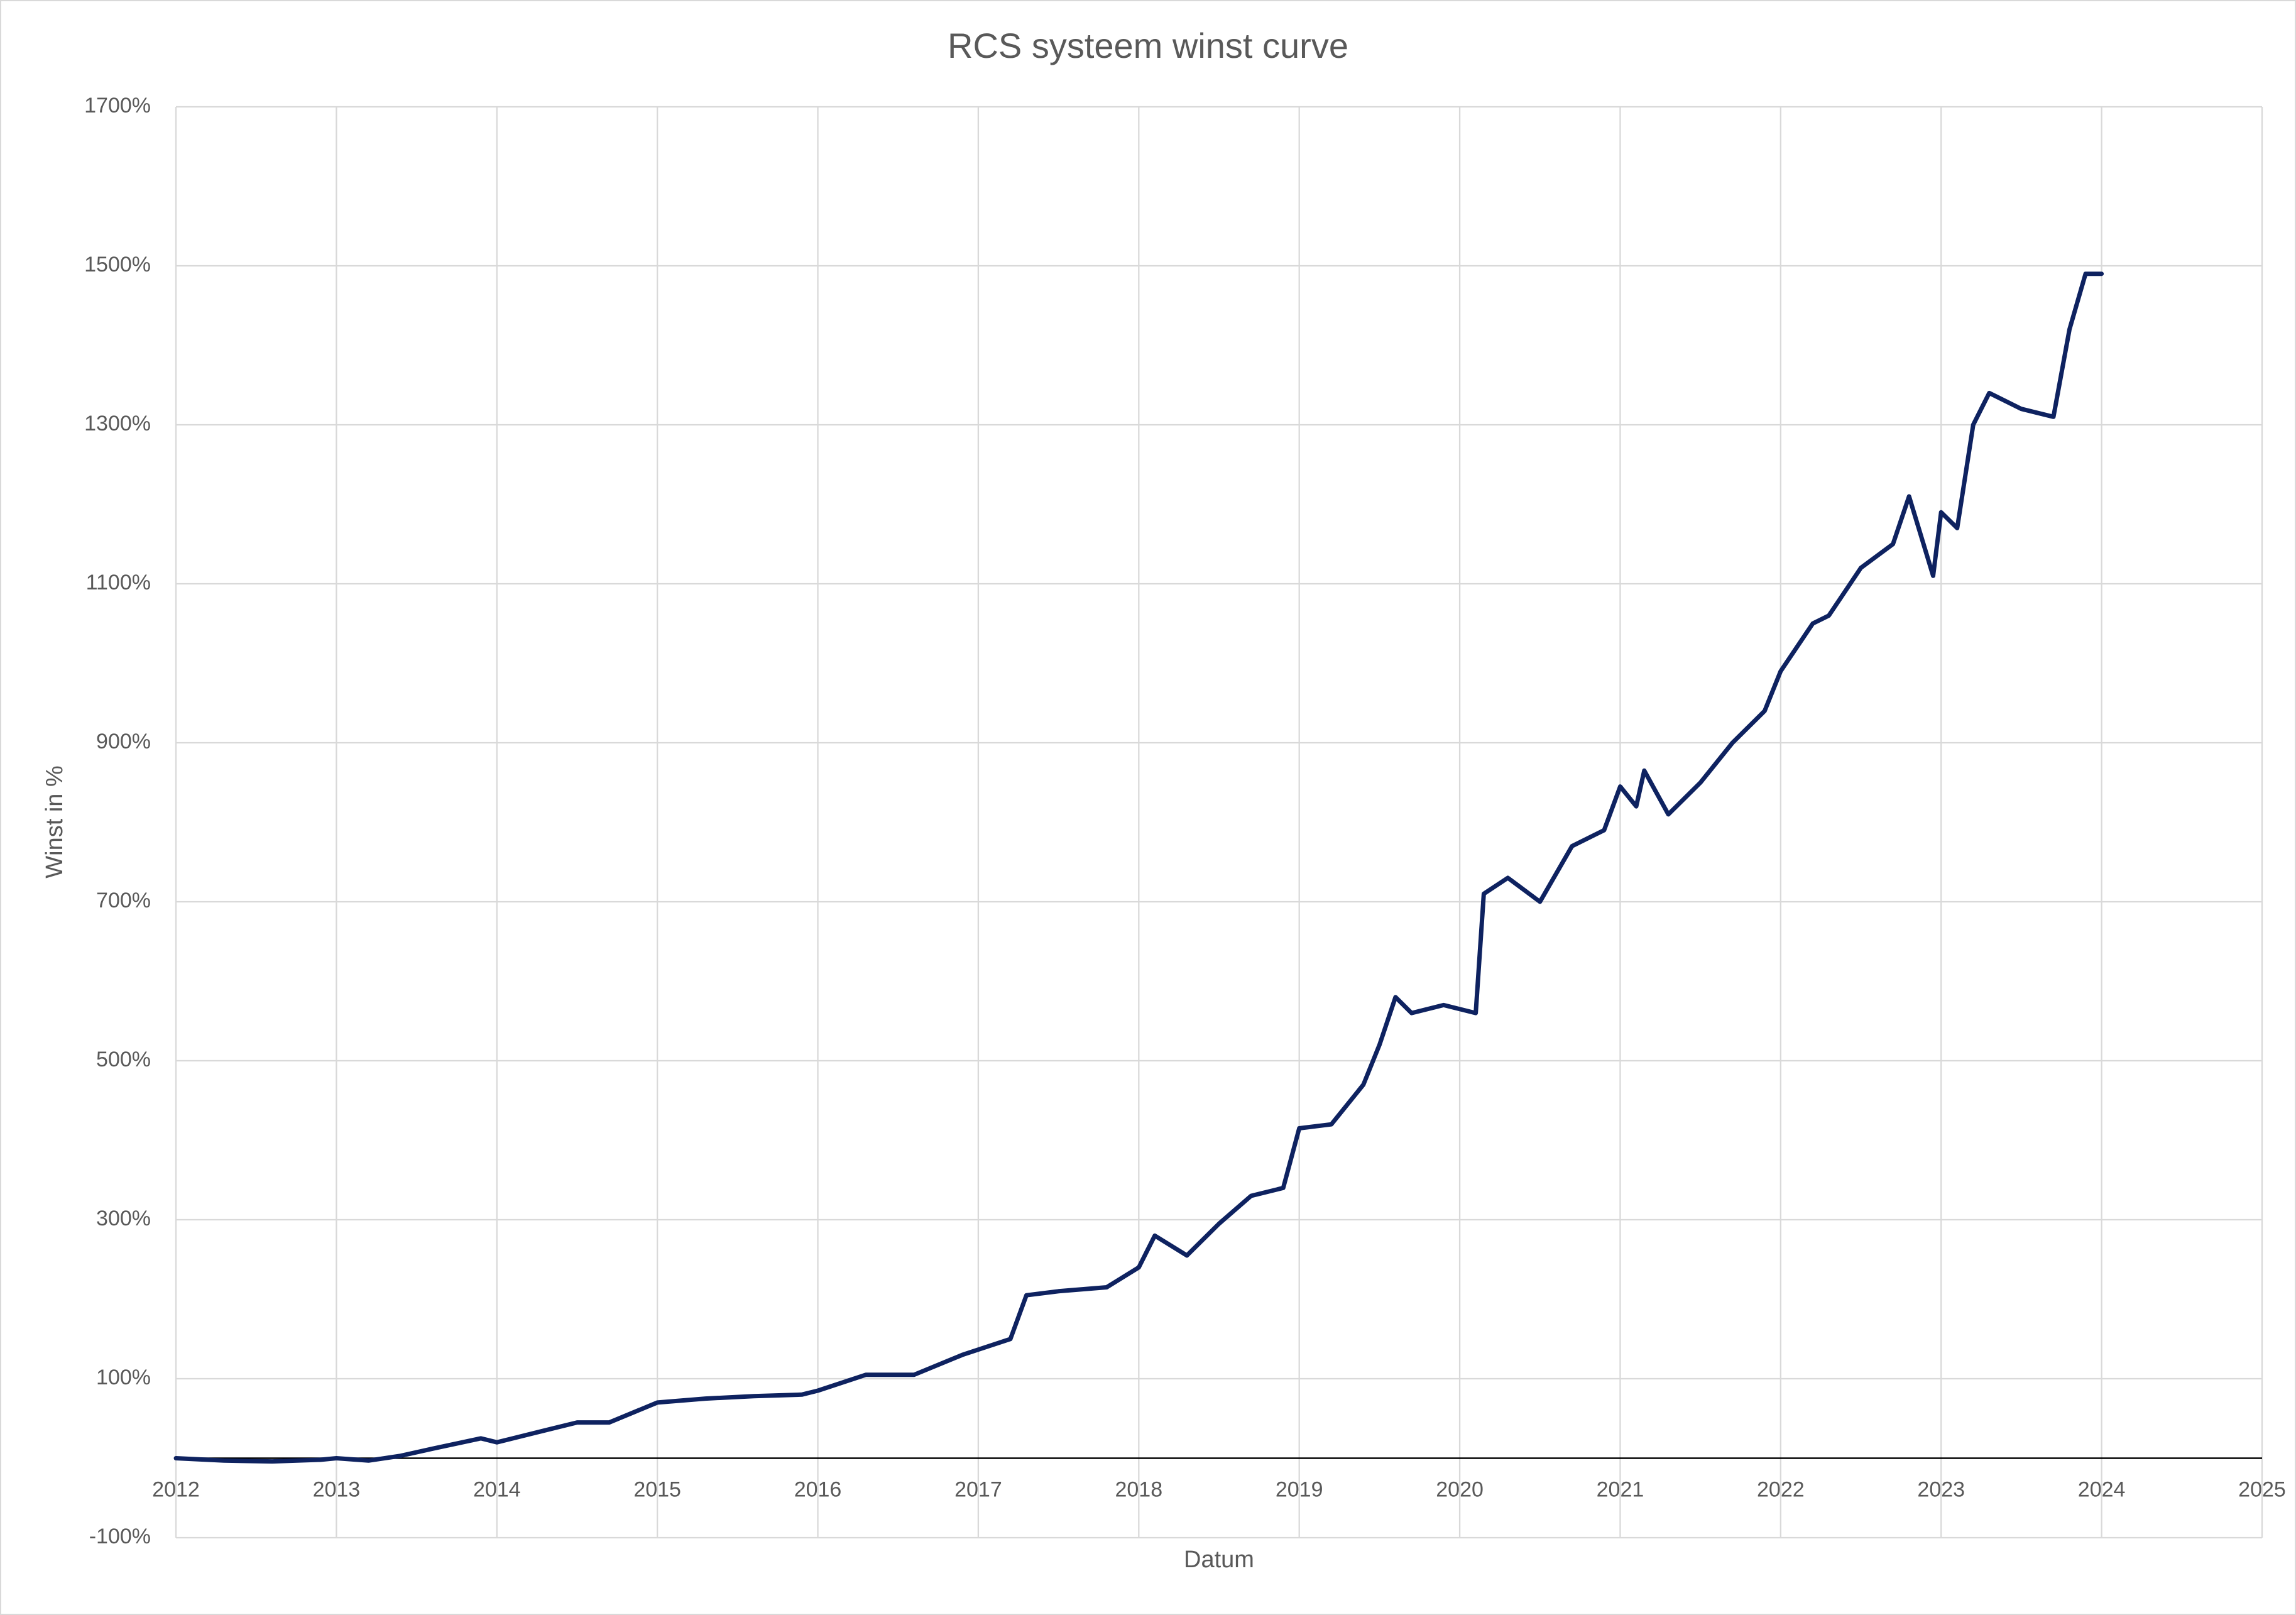 This screenshot has height=1615, width=2296. I want to click on y-tick-label: -100%, so click(120, 1536).